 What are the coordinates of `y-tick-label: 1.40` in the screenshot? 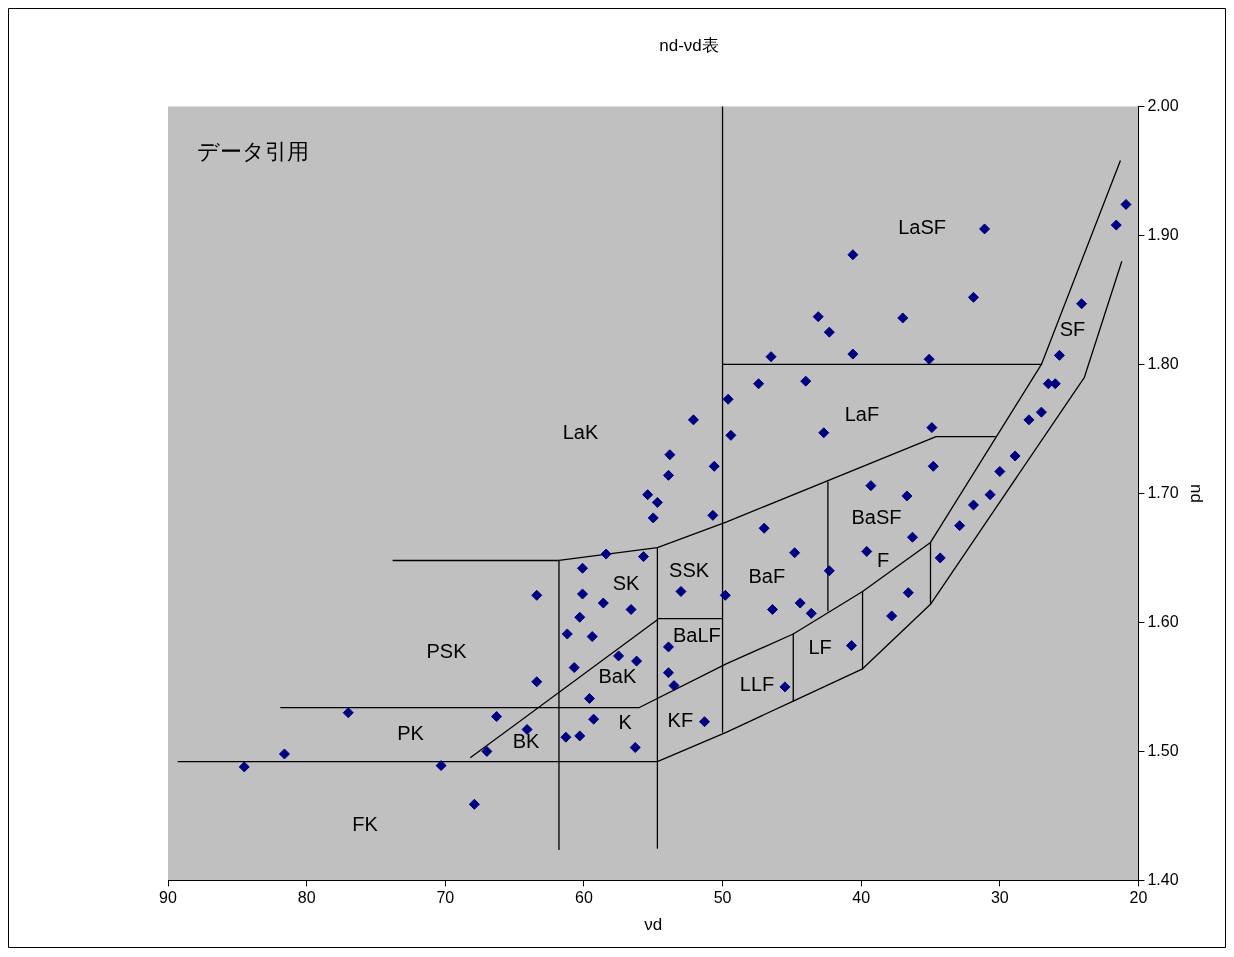 It's located at (1163, 879).